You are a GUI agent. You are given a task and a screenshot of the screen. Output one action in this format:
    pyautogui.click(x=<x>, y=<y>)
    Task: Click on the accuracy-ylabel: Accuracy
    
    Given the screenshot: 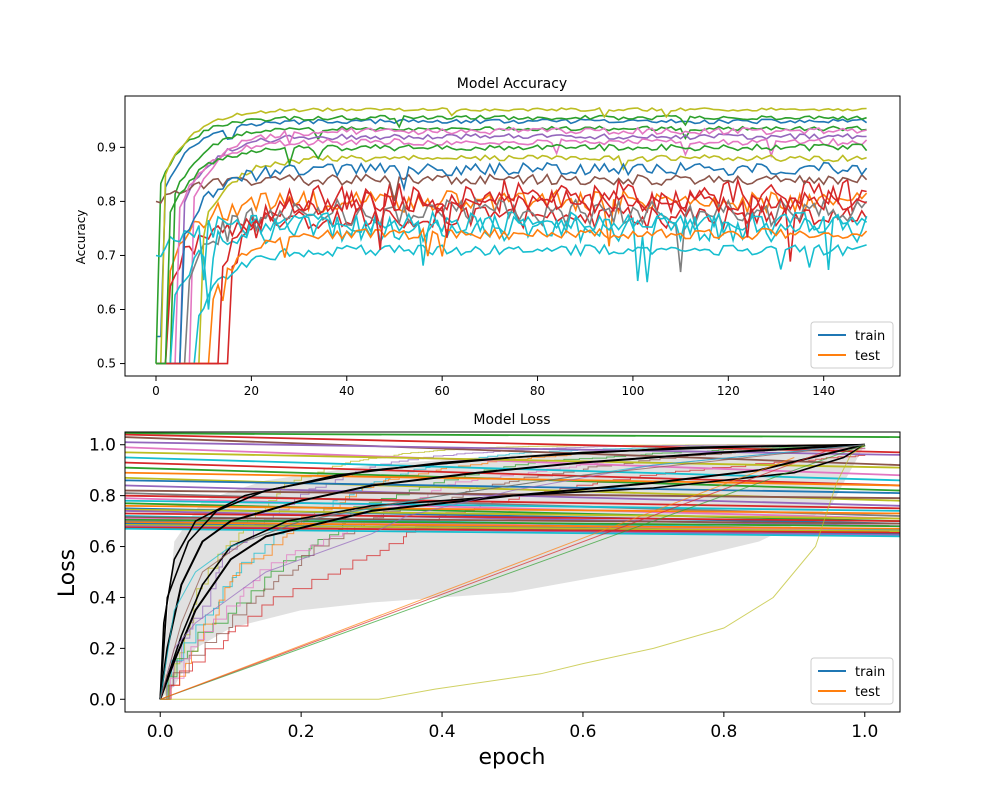 What is the action you would take?
    pyautogui.click(x=81, y=237)
    